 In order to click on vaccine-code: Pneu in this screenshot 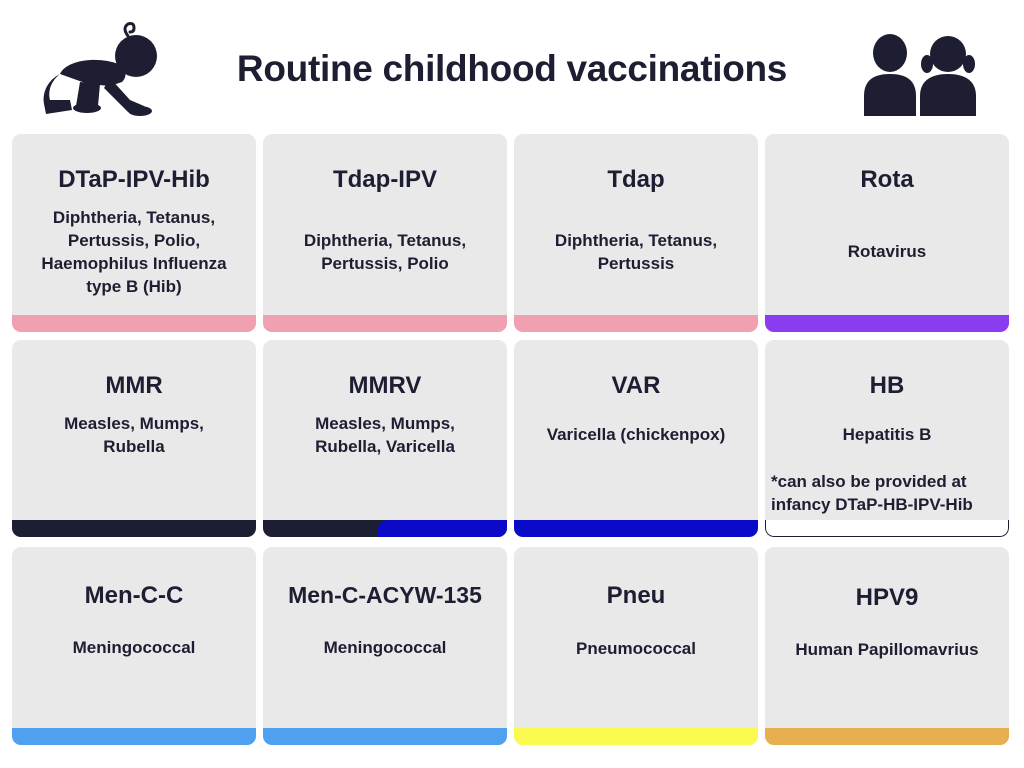, I will do `click(636, 595)`.